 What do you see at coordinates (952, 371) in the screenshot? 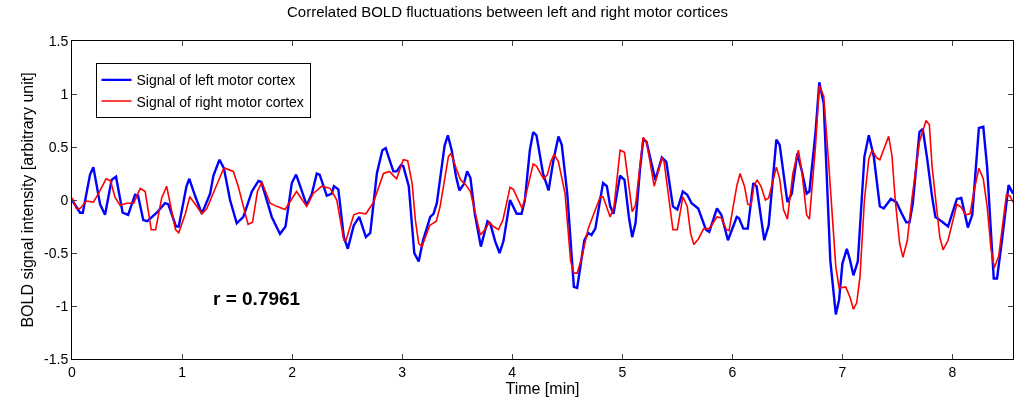
I see `x-tick-label: 8` at bounding box center [952, 371].